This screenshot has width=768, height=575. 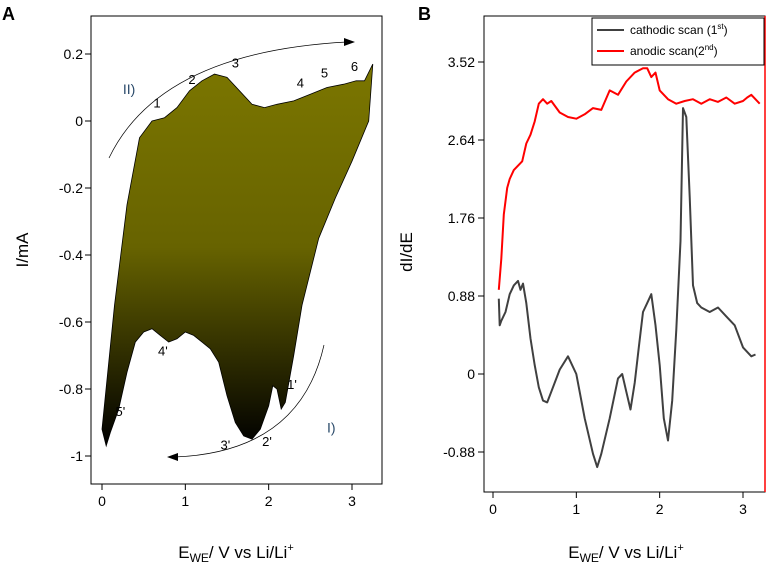 What do you see at coordinates (349, 42) in the screenshot?
I see `arrowhead-right-icon` at bounding box center [349, 42].